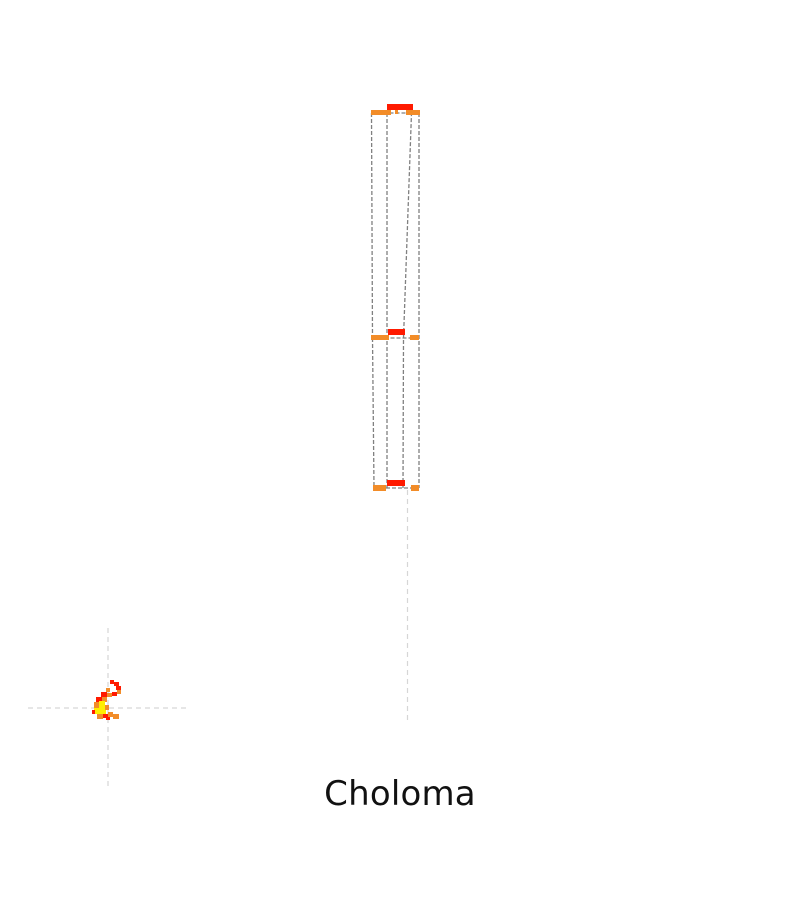  Describe the element at coordinates (395, 300) in the screenshot. I see `tower-outline` at that location.